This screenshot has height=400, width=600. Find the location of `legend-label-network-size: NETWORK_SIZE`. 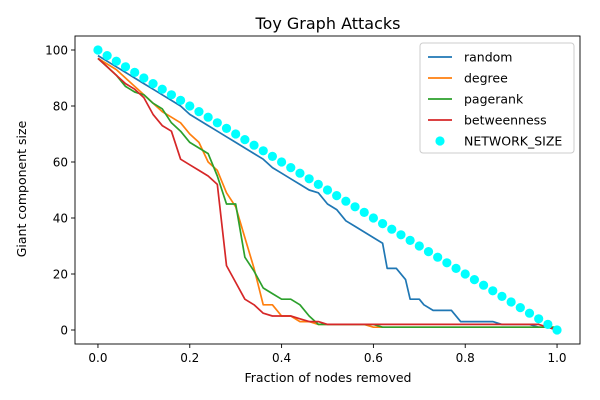

legend-label-network-size: NETWORK_SIZE is located at coordinates (513, 141).